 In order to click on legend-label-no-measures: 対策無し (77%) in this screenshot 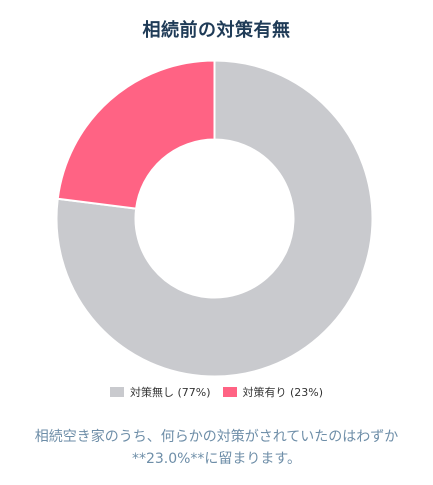, I will do `click(170, 392)`.